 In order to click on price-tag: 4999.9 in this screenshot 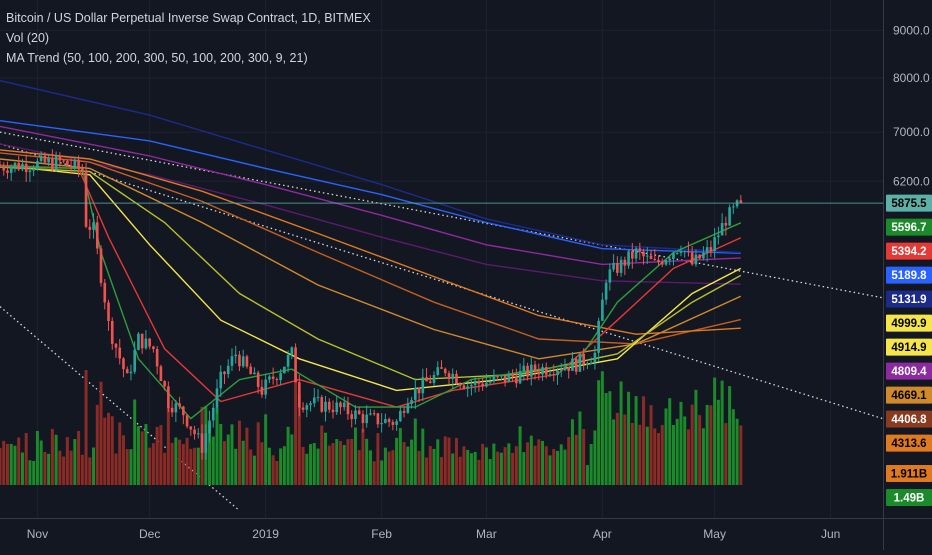, I will do `click(909, 323)`.